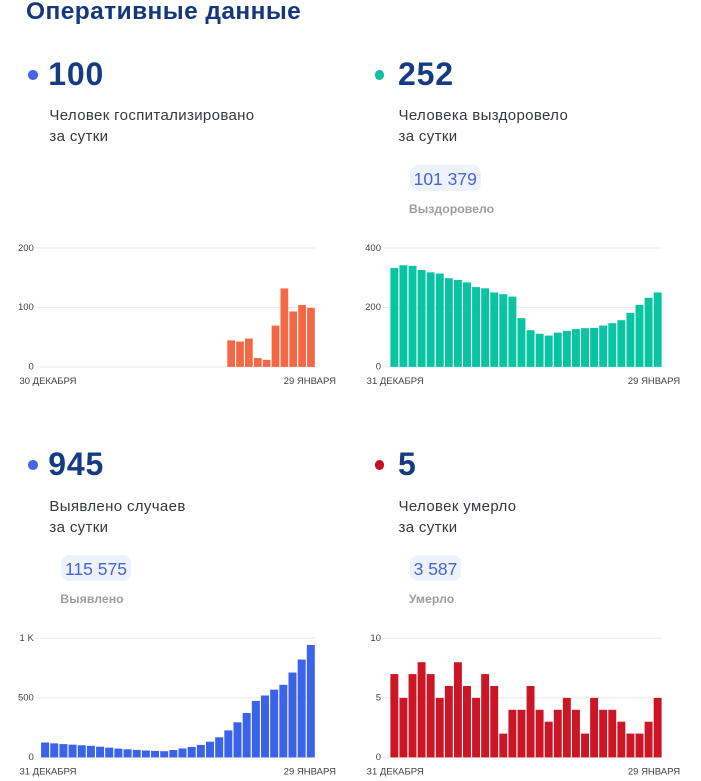 This screenshot has height=781, width=701. Describe the element at coordinates (378, 698) in the screenshot. I see `svg-text: 5` at that location.